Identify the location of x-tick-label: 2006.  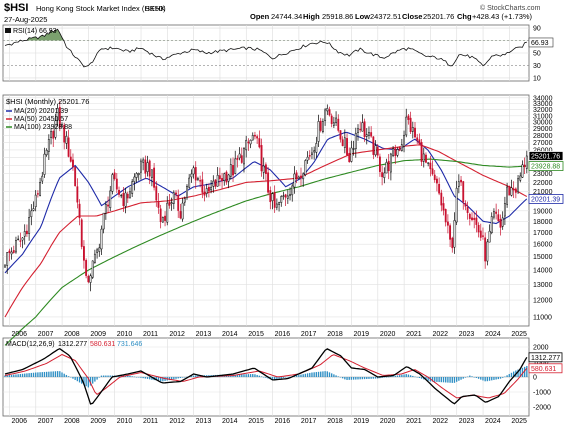
(19, 421).